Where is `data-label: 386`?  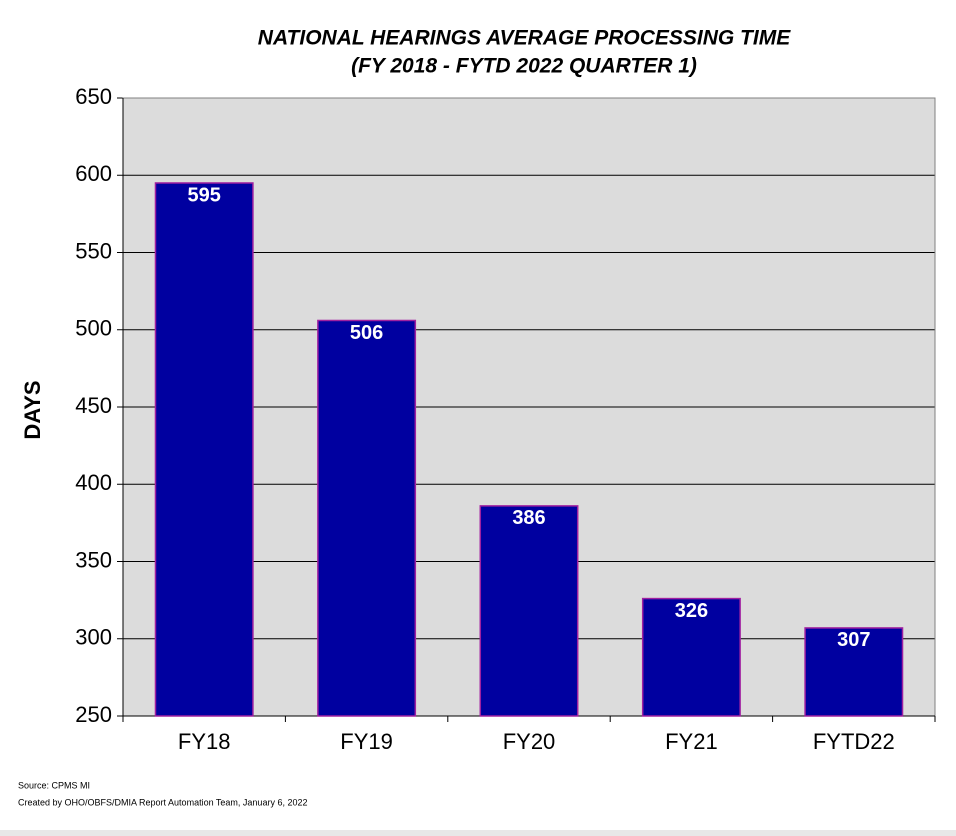
data-label: 386 is located at coordinates (528, 518).